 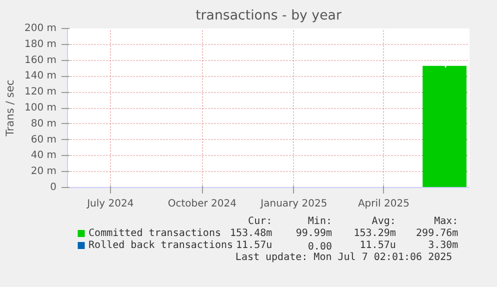 I want to click on chart-title: transactions - by year, so click(x=269, y=16).